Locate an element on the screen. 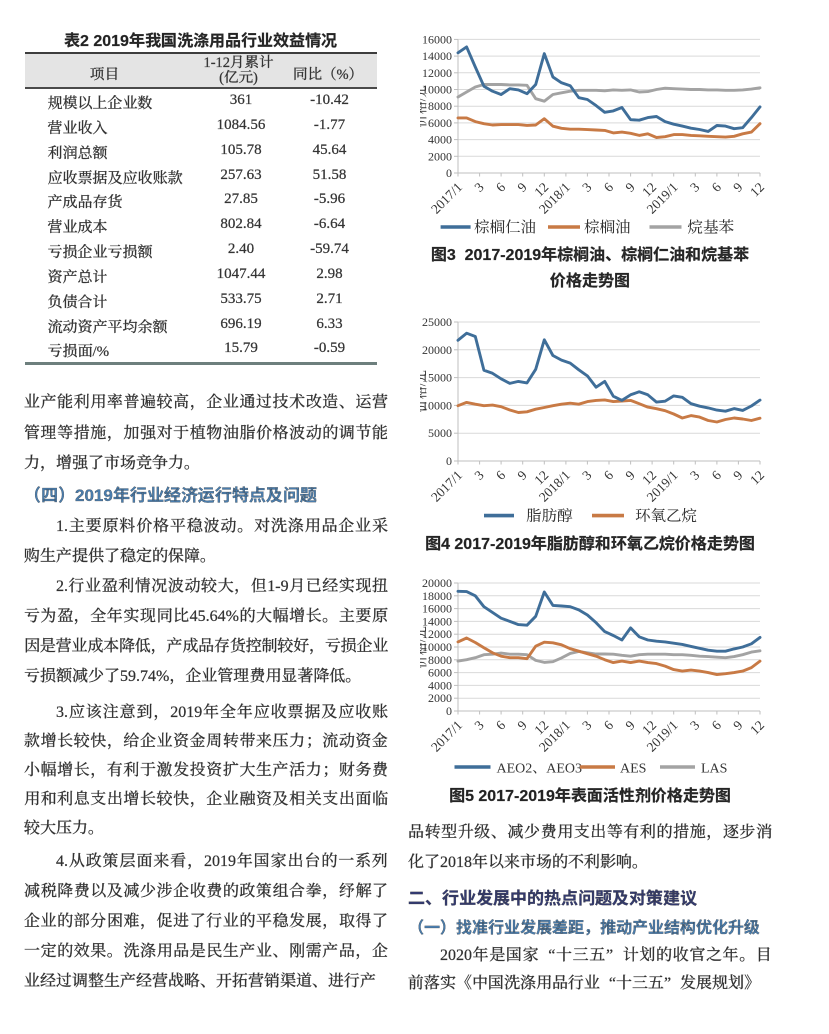 The image size is (829, 1034). svg-text: 棕榈油 is located at coordinates (607, 228).